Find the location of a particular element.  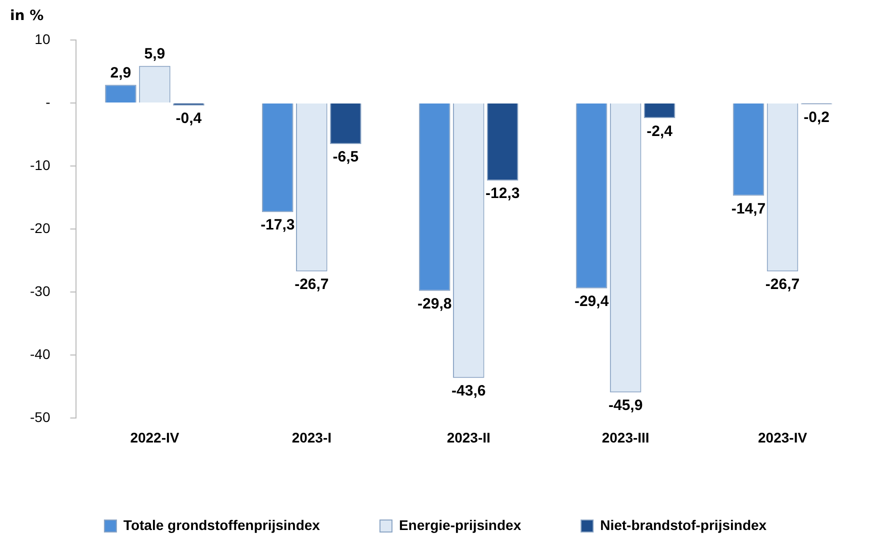

data-label: -12,3 is located at coordinates (503, 193).